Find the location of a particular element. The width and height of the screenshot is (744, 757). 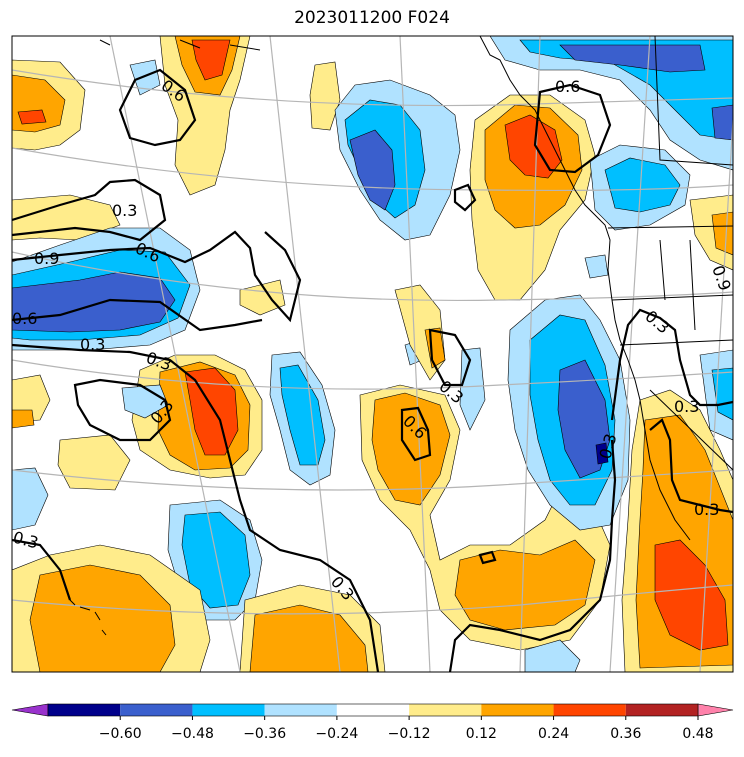

contour-label: 0.9 is located at coordinates (46, 258).